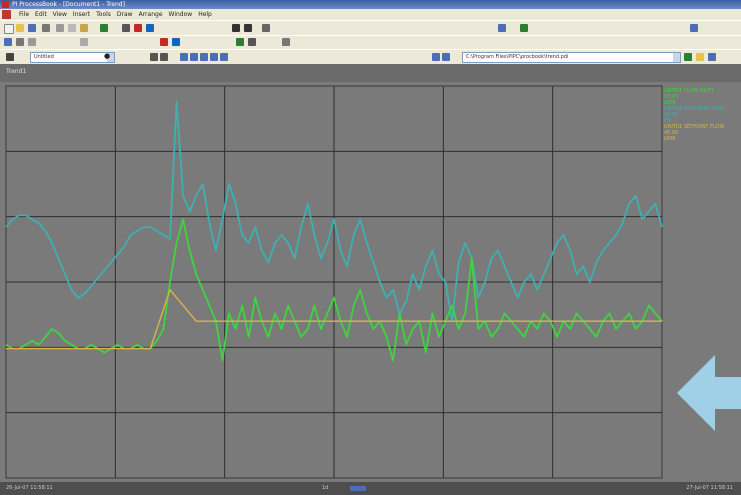 Image resolution: width=741 pixels, height=495 pixels. What do you see at coordinates (9, 29) in the screenshot?
I see `new-icon` at bounding box center [9, 29].